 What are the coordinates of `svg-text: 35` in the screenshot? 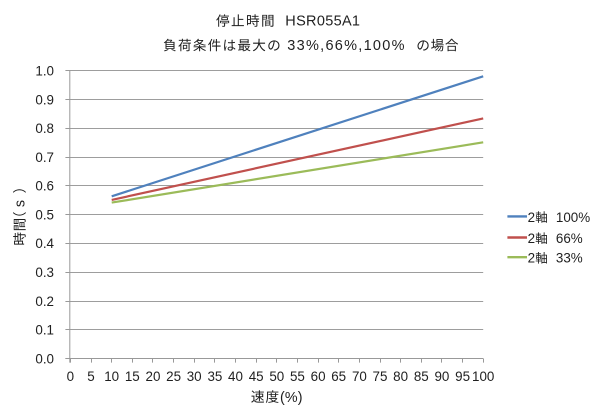 It's located at (214, 376).